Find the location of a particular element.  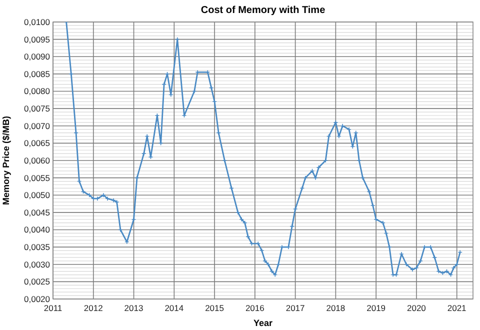

y-tick-label: 0,0095 is located at coordinates (37, 39).